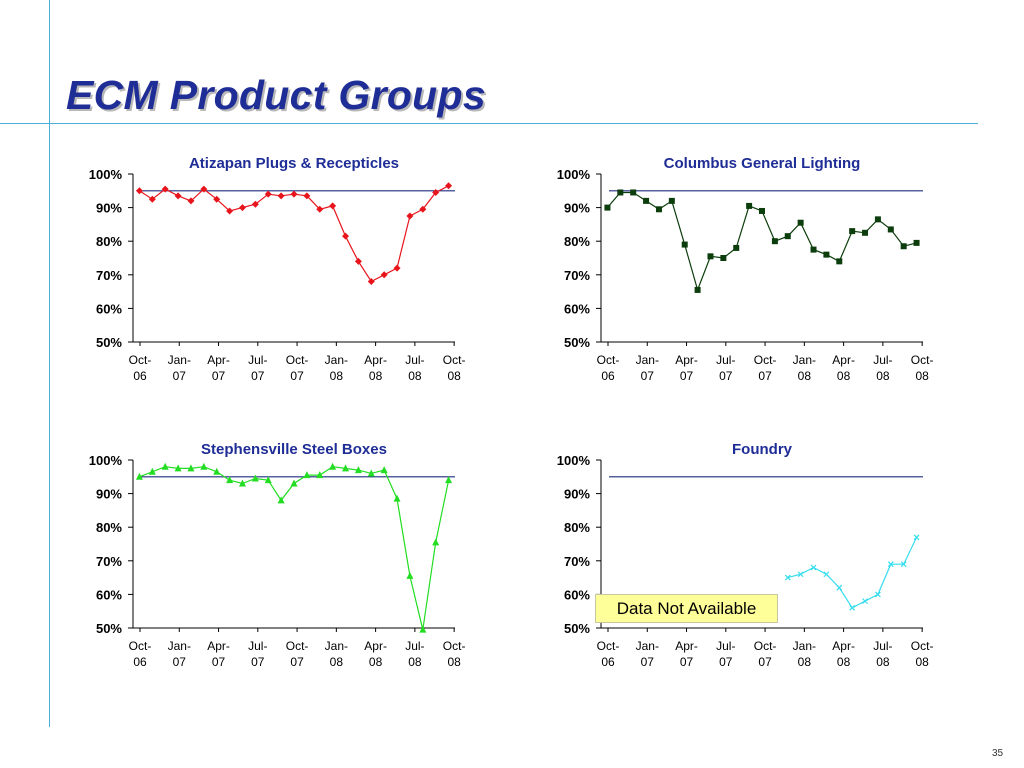 The width and height of the screenshot is (1024, 768). Describe the element at coordinates (577, 342) in the screenshot. I see `y-tick-label: 50%` at that location.